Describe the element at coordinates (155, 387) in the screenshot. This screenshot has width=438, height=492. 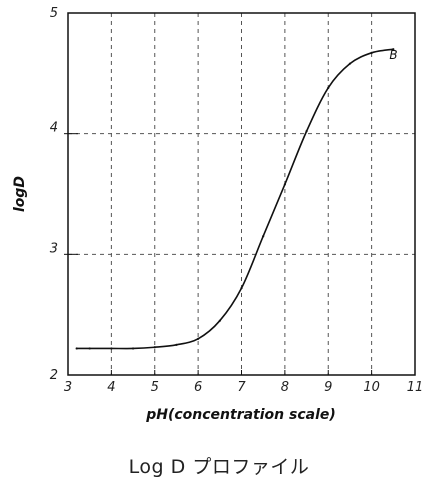
I see `x-tick-label: 5` at that location.